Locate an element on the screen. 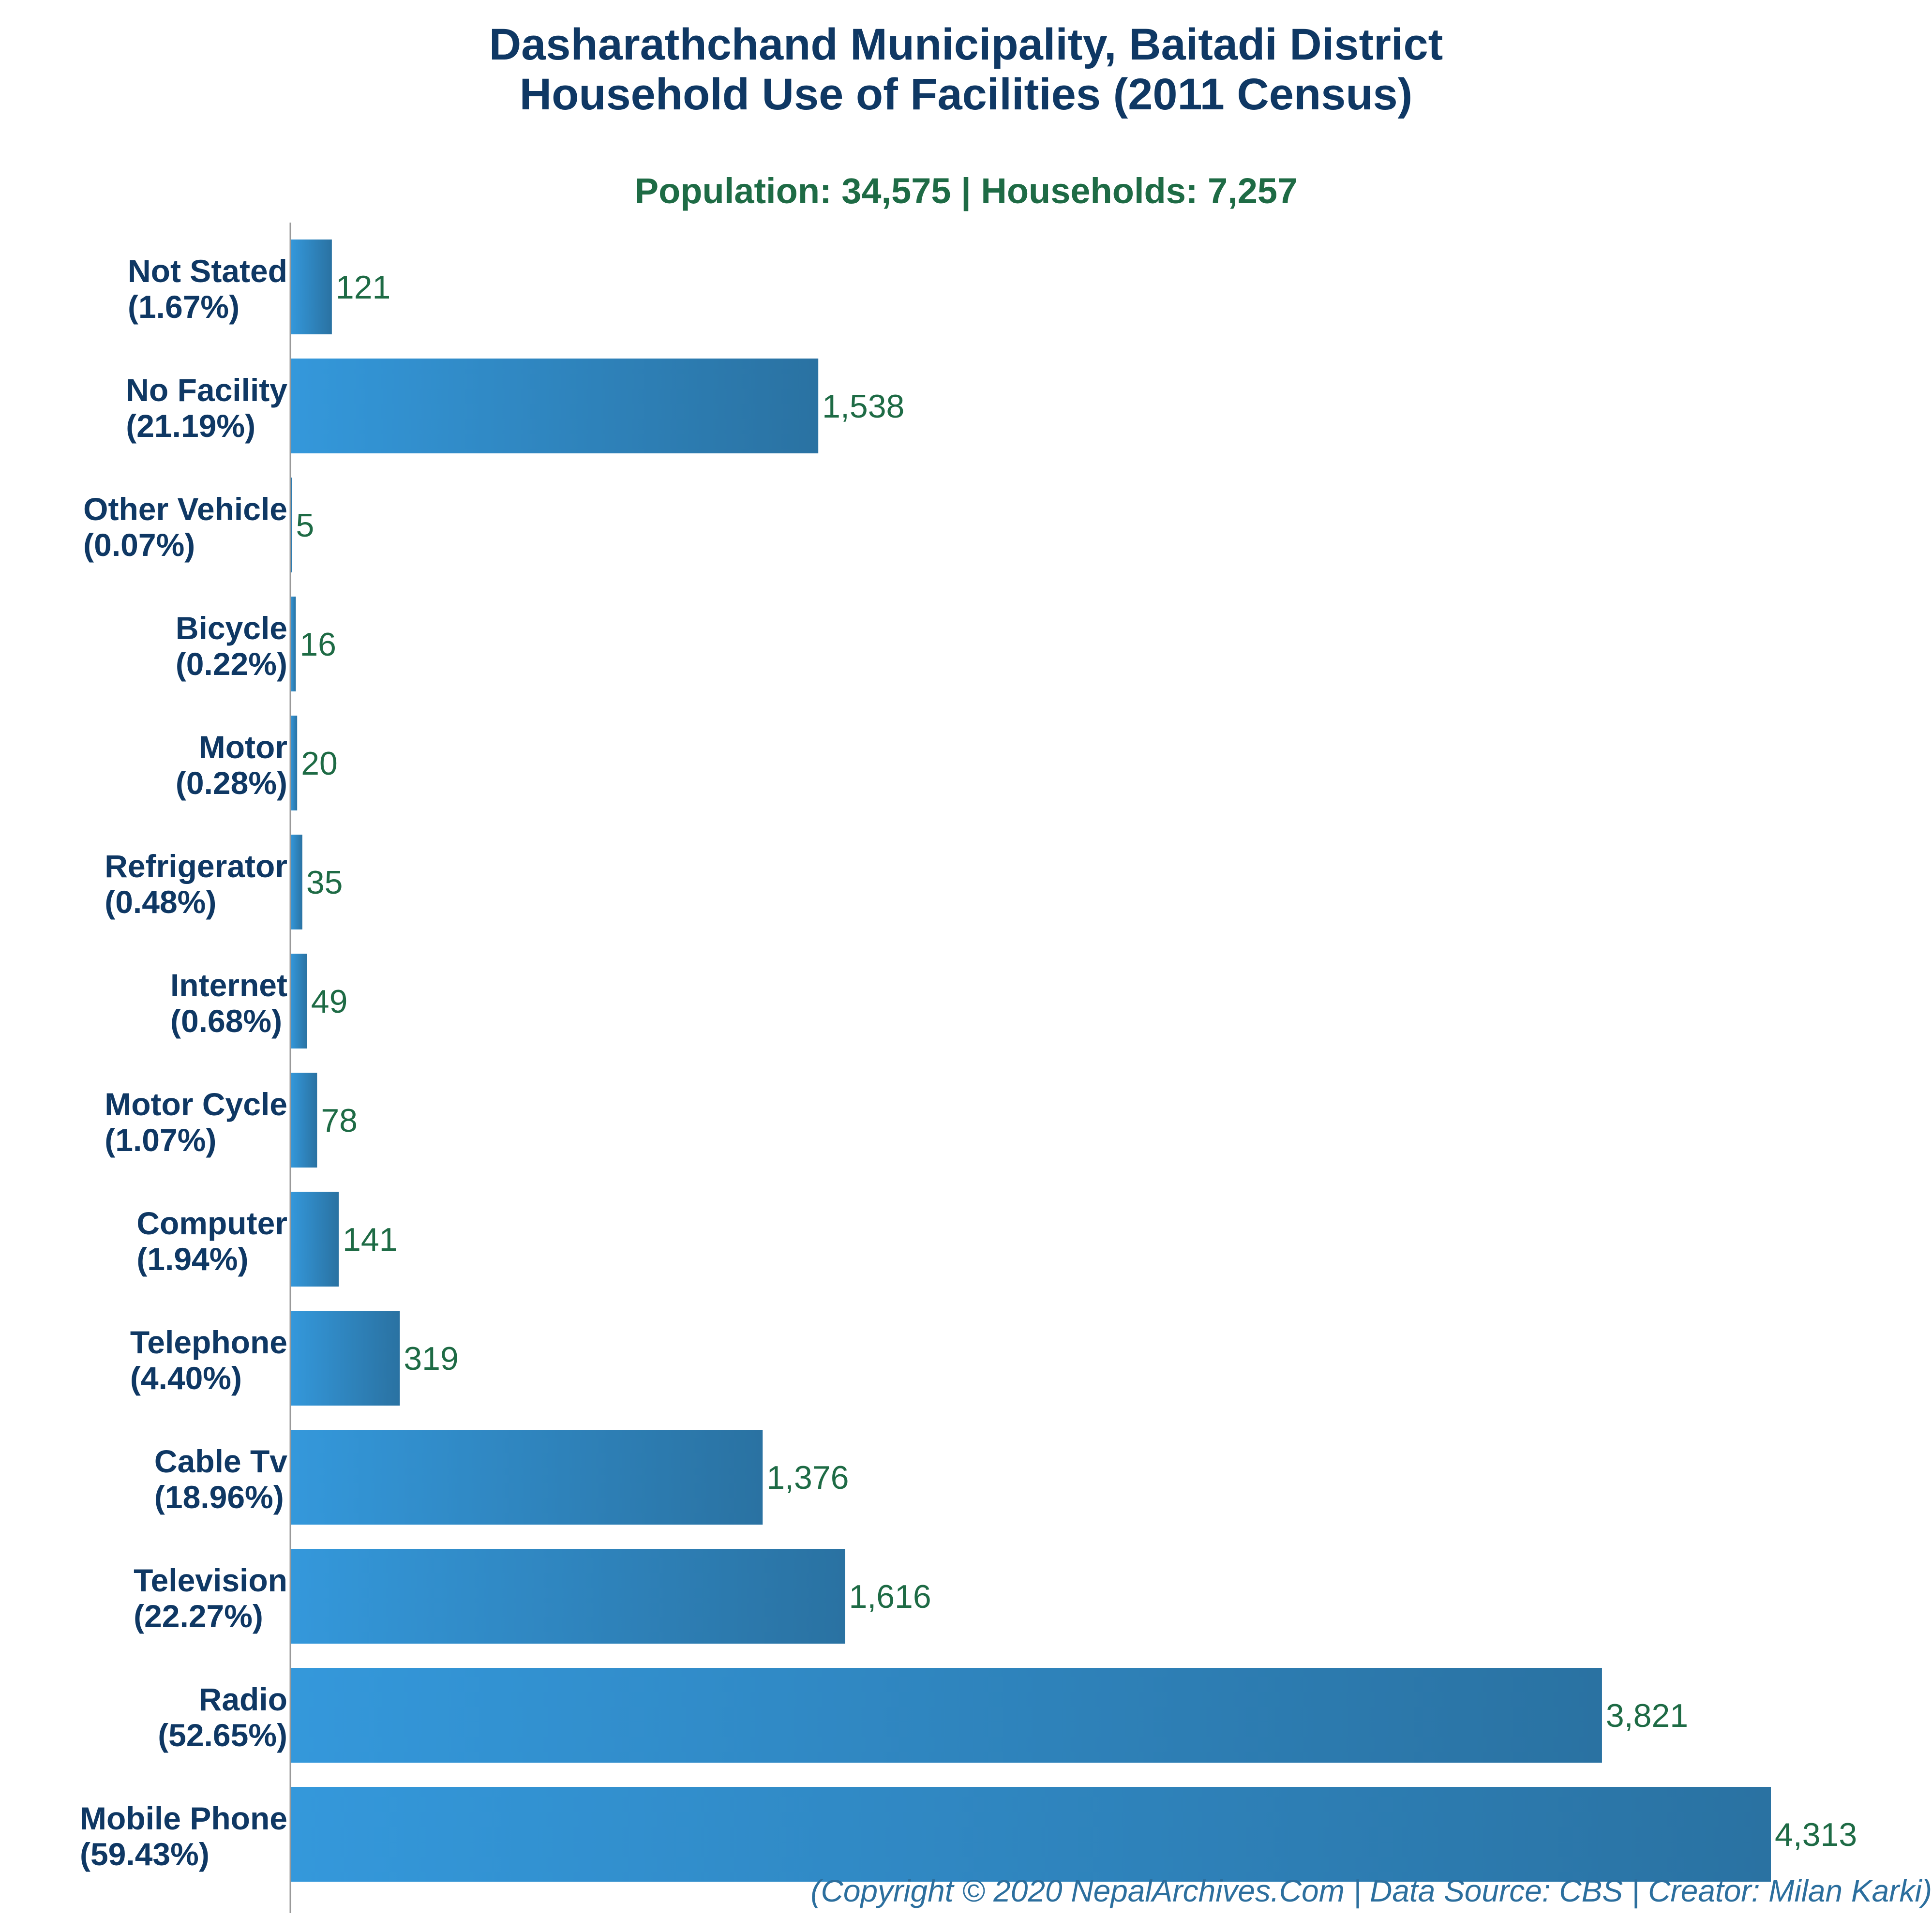 The height and width of the screenshot is (1932, 1932). category-label: Television is located at coordinates (210, 1580).